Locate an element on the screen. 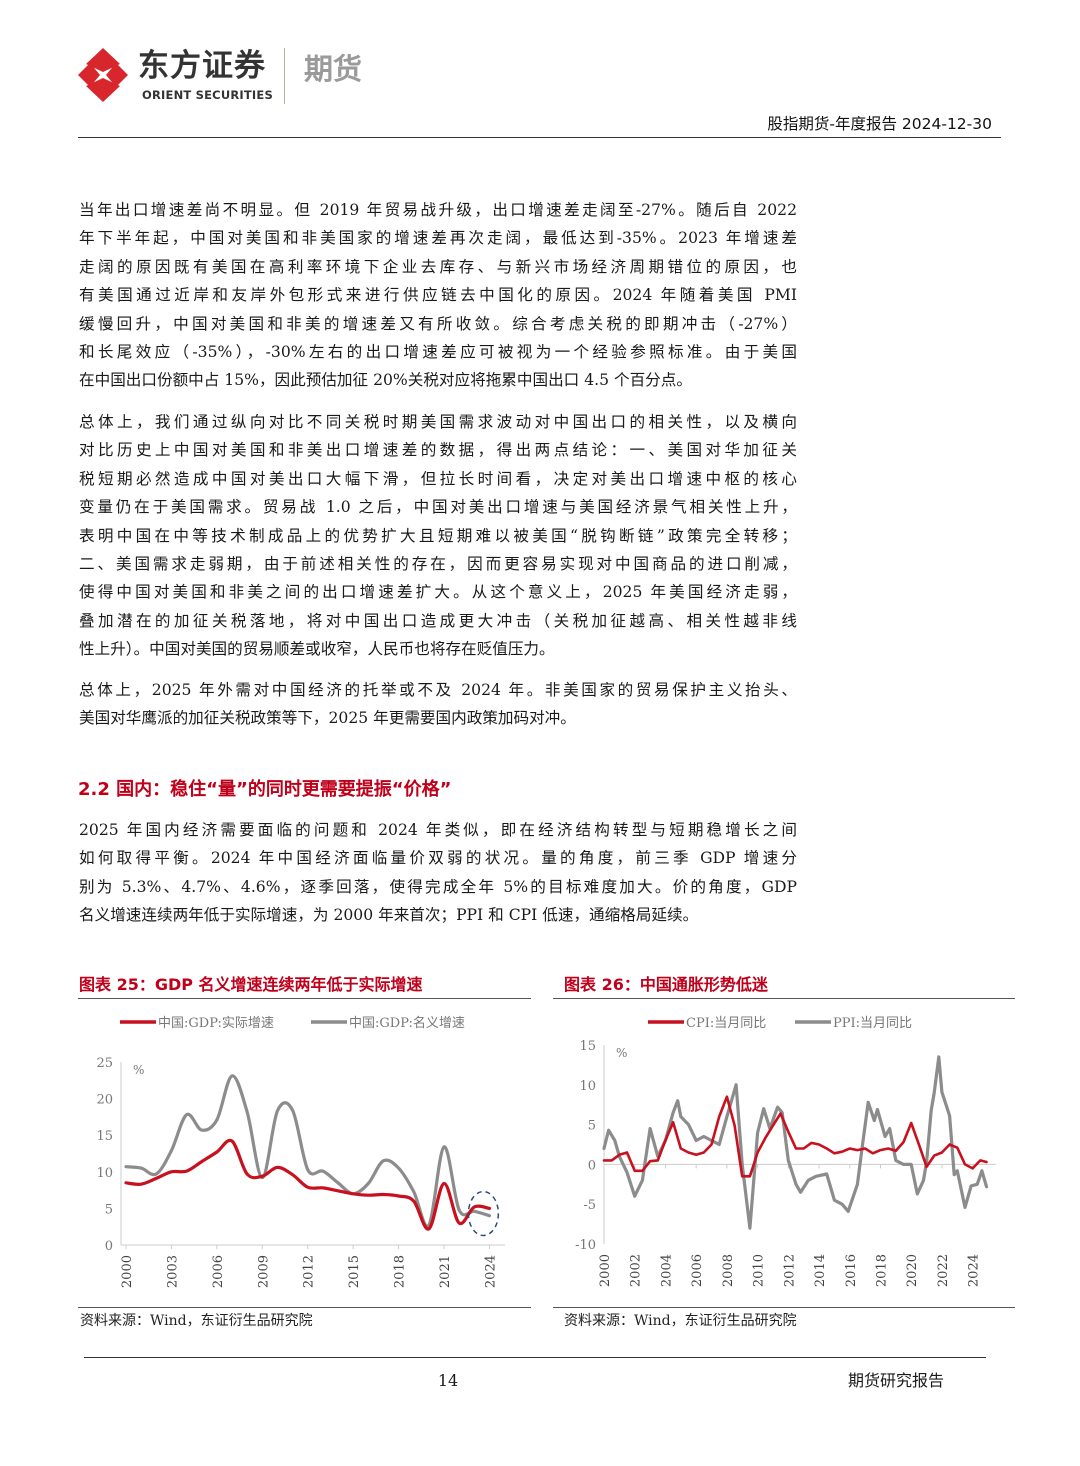  x-tick-label: 2022 is located at coordinates (943, 1270).